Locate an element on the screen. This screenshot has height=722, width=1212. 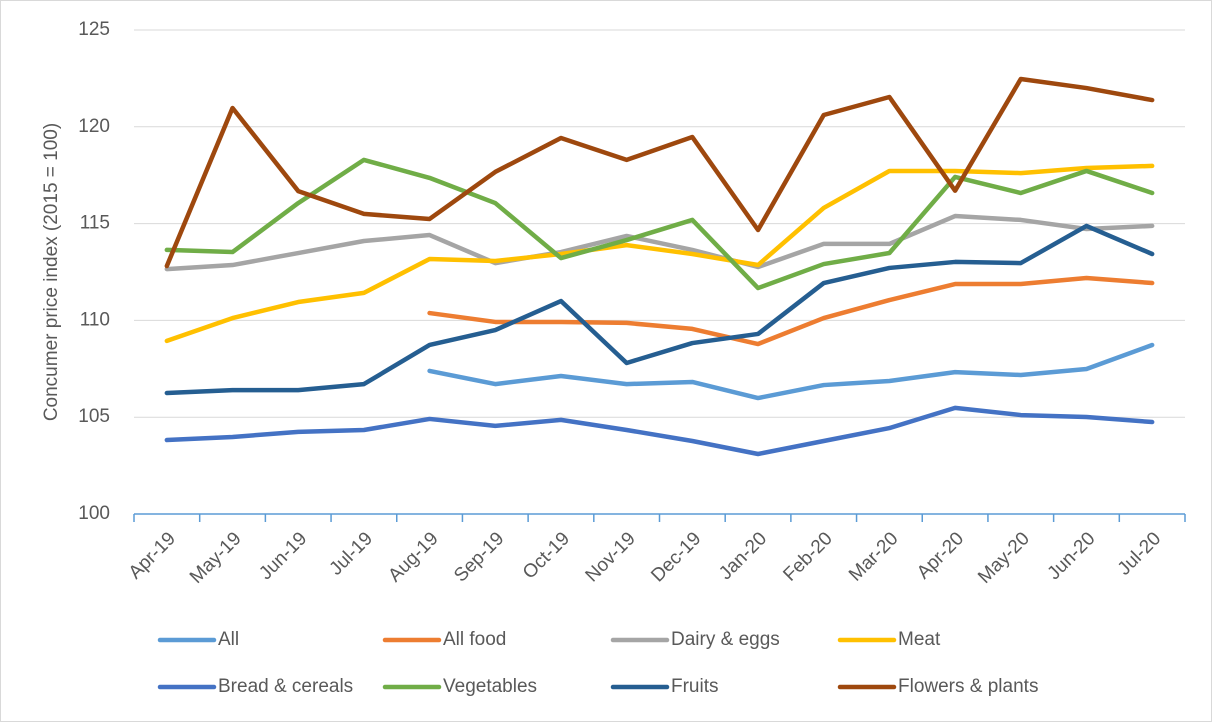
legend-label: Dairy & eggs is located at coordinates (725, 639).